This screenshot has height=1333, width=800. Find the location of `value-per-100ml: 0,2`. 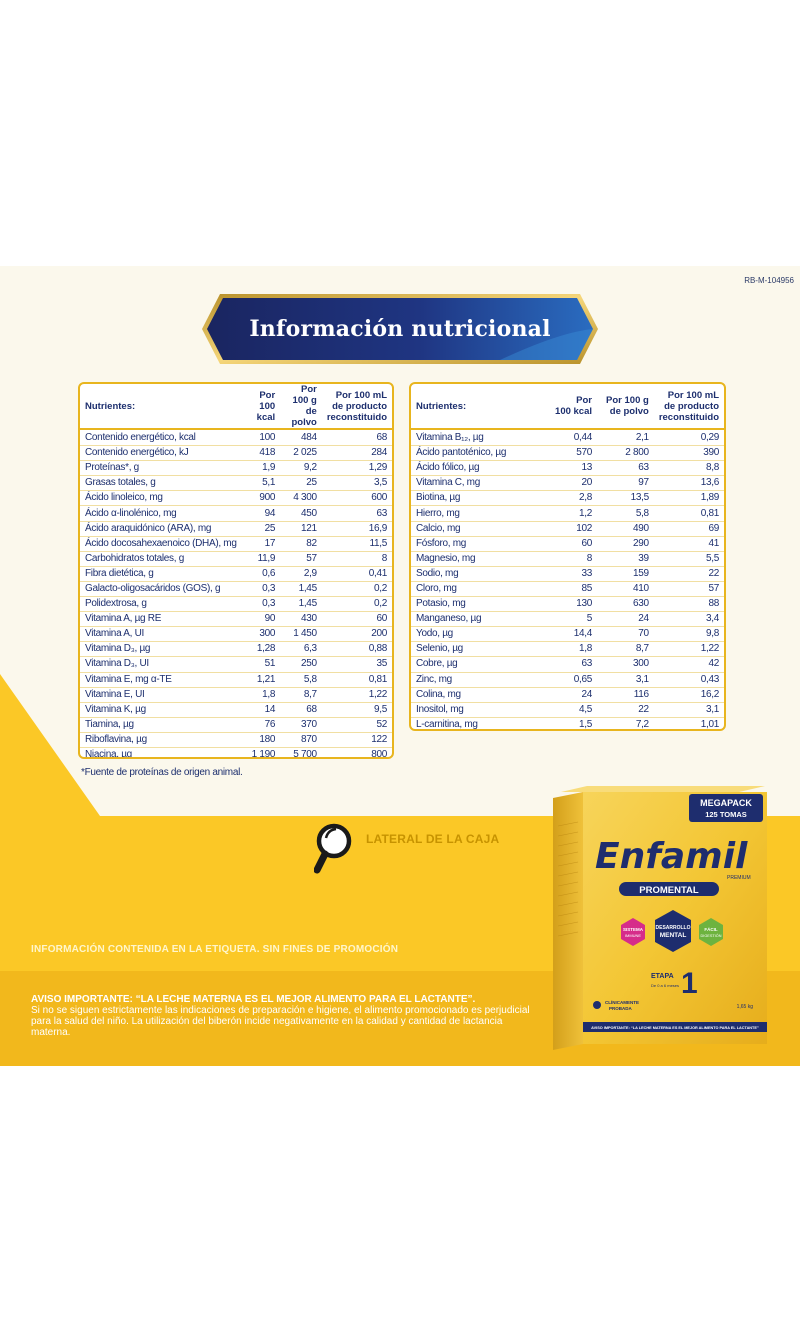

value-per-100ml: 0,2 is located at coordinates (356, 604).